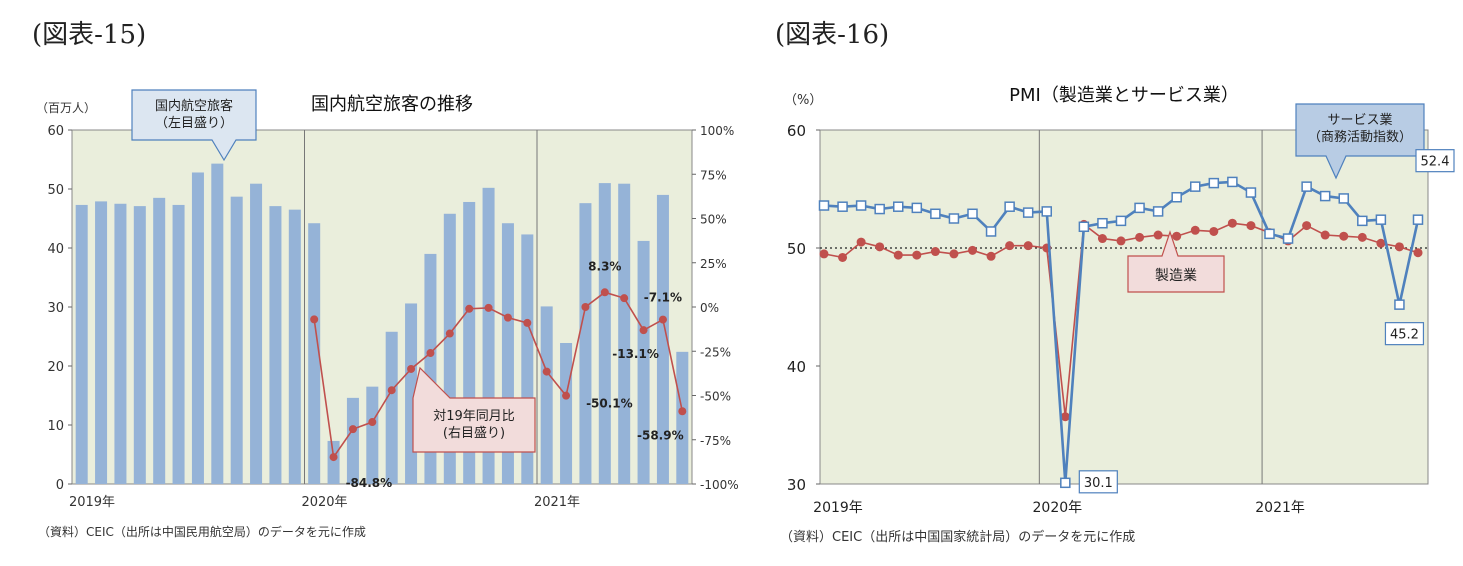 The image size is (1463, 566). I want to click on chart-title: 国内航空旅客の推移, so click(392, 104).